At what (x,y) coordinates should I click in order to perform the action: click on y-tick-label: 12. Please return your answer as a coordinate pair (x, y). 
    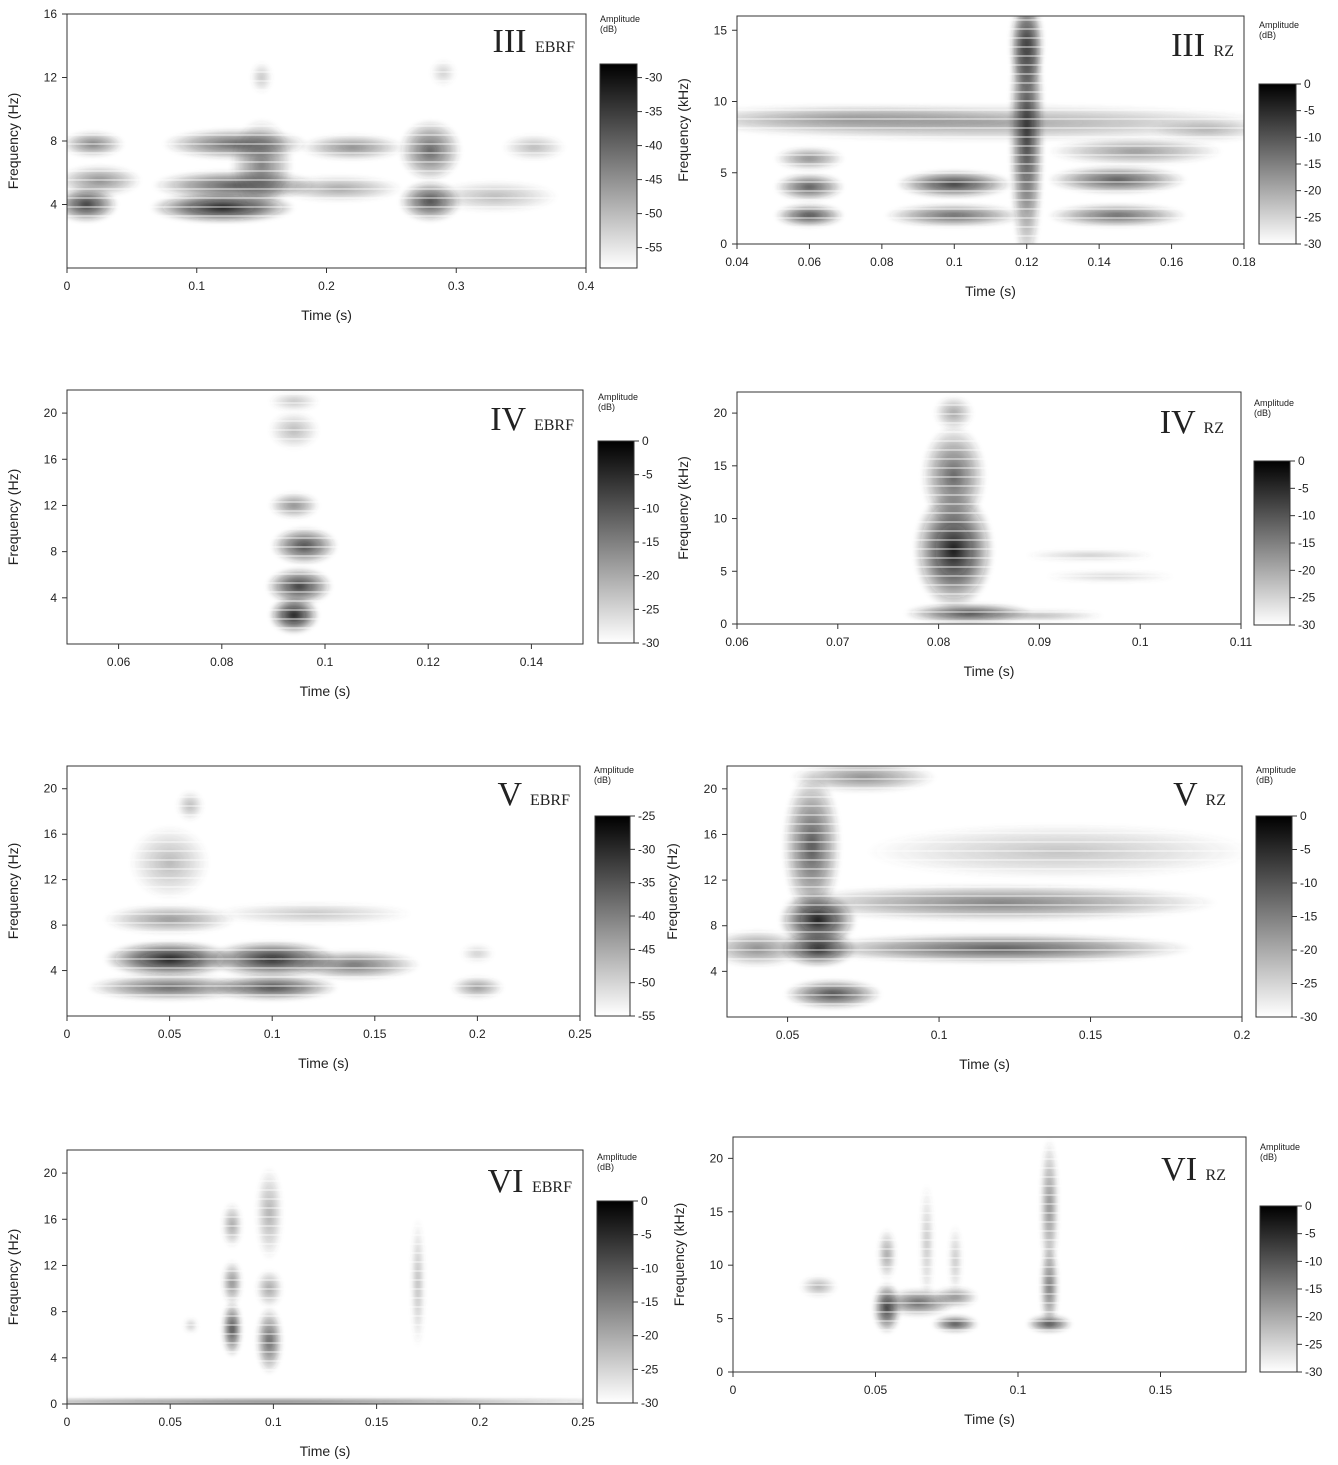
    Looking at the image, I should click on (711, 880).